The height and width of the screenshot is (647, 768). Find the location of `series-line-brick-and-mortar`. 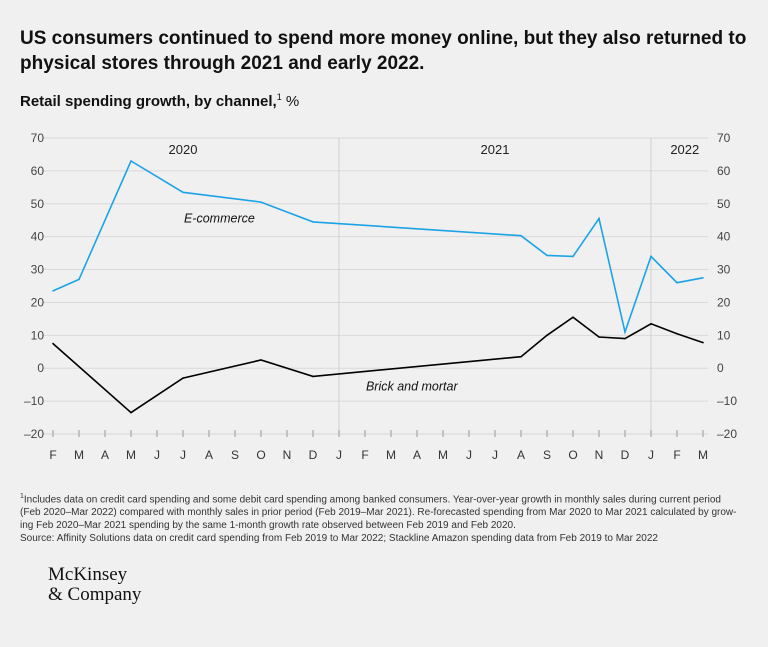

series-line-brick-and-mortar is located at coordinates (378, 365).